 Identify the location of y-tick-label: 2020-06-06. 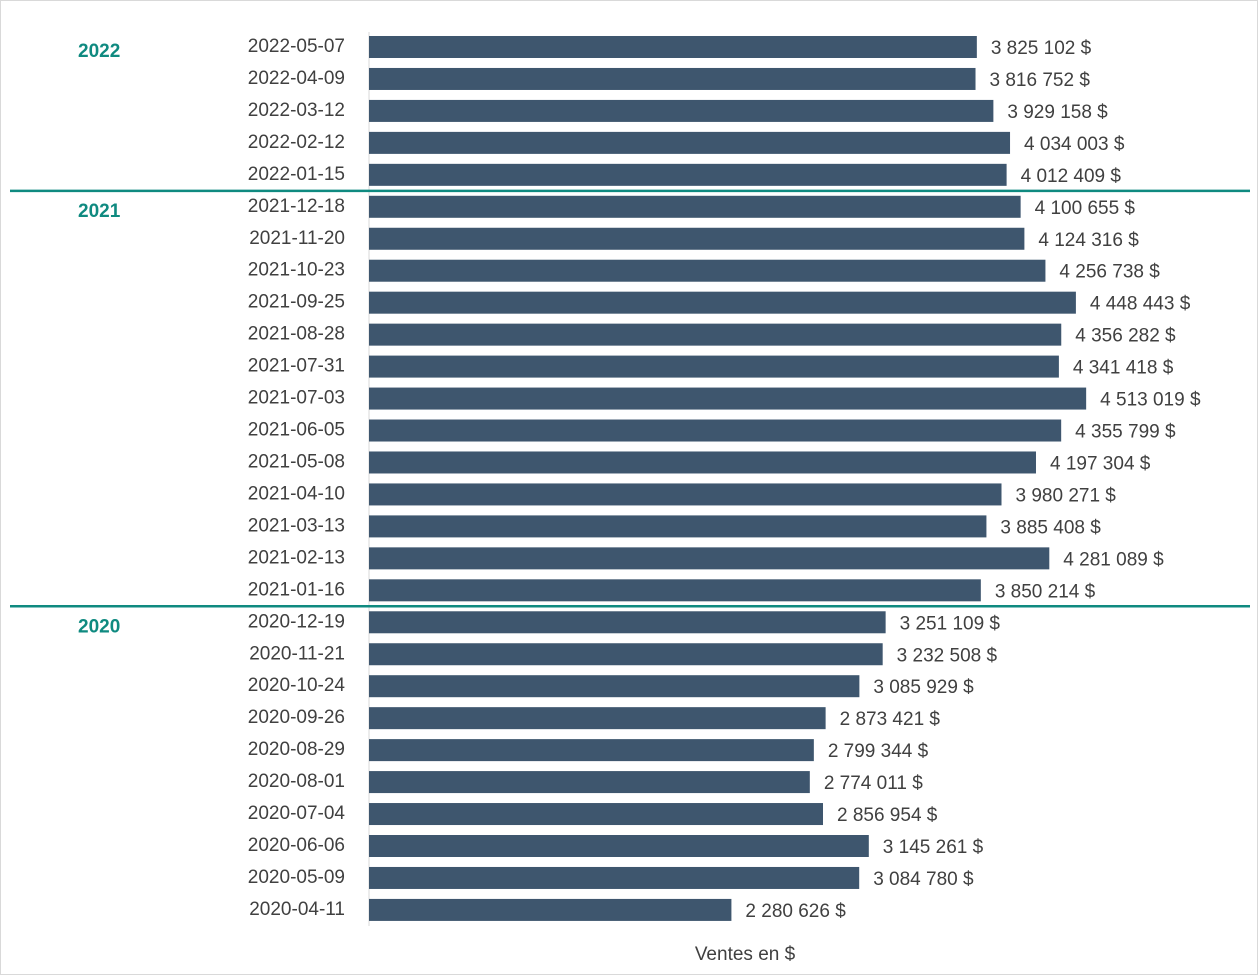
(296, 845).